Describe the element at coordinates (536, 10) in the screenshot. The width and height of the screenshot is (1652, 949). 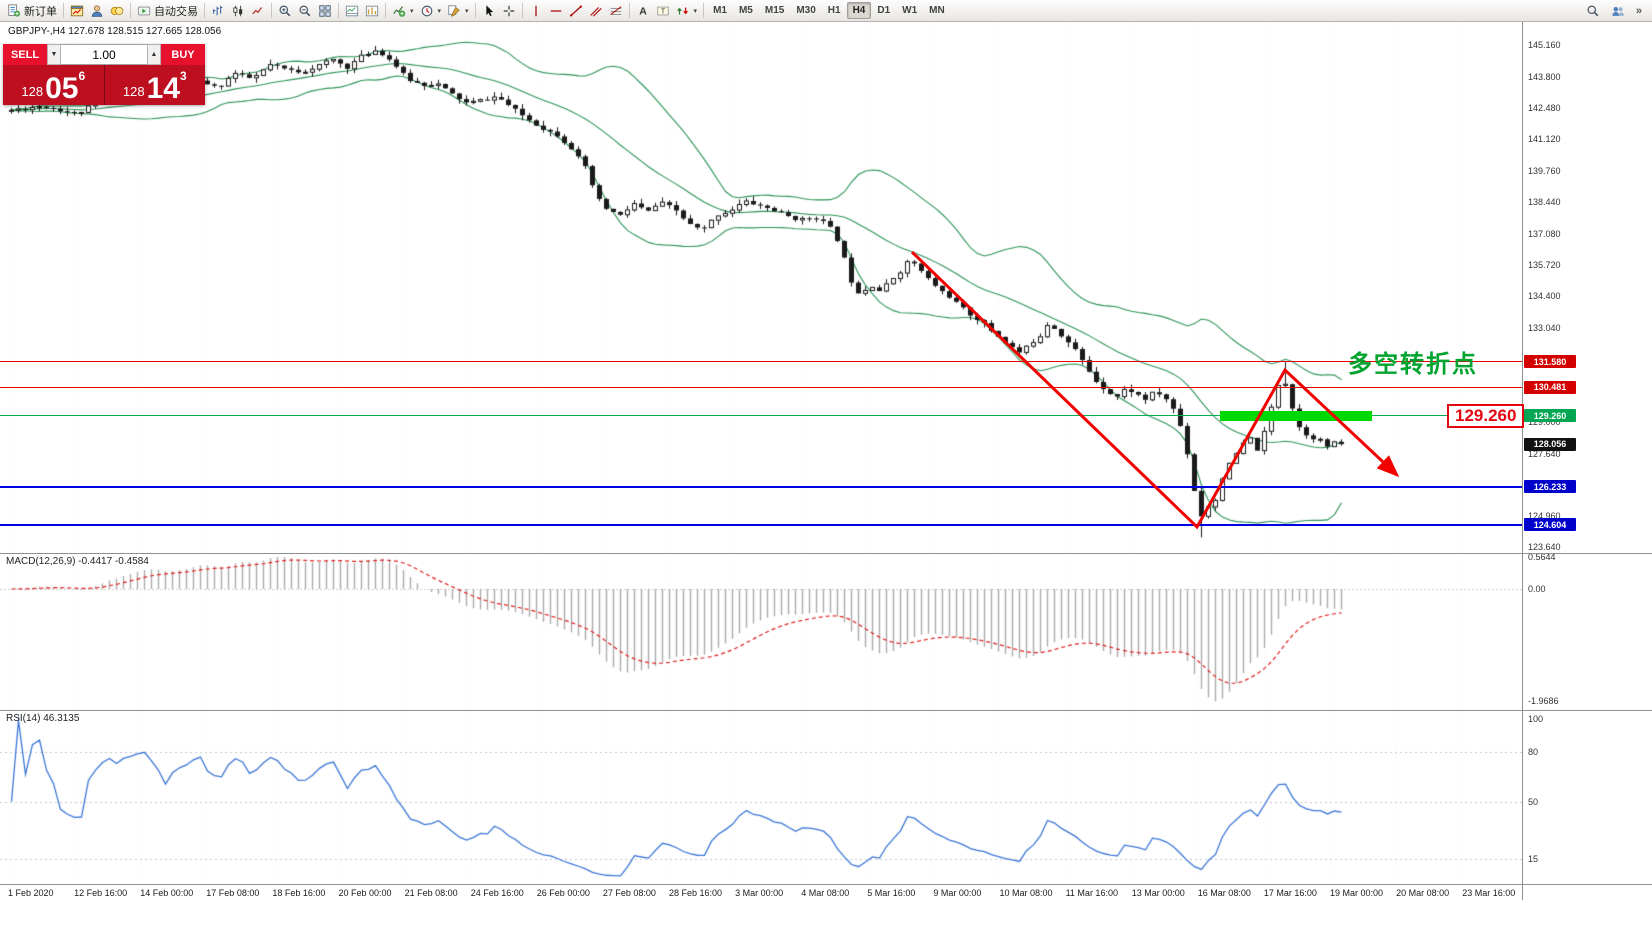
I see `vertical-line-button` at that location.